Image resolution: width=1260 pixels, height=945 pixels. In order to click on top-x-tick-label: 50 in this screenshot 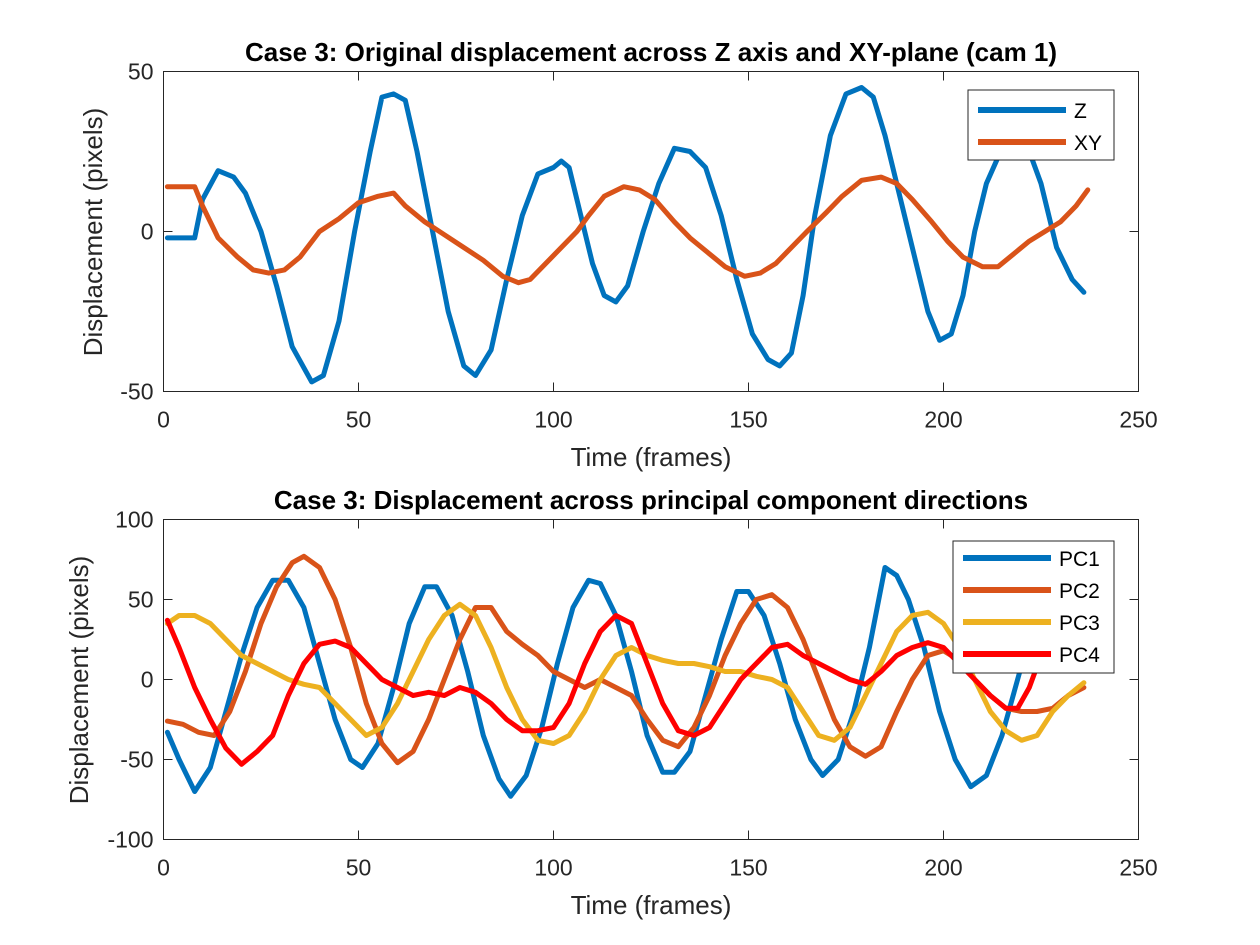, I will do `click(359, 420)`.